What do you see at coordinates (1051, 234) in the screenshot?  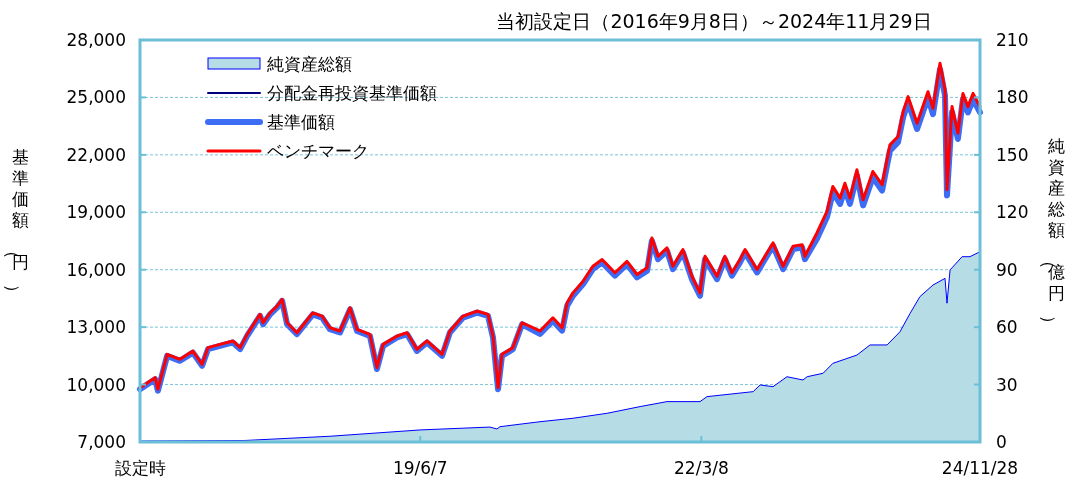 I see `text: 純資産総額（億円）` at bounding box center [1051, 234].